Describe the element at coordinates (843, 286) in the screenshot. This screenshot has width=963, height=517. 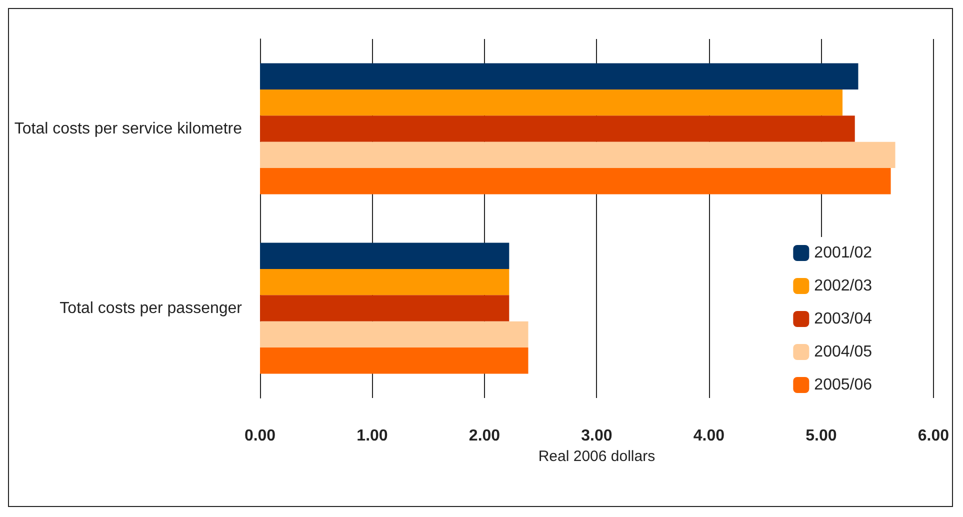
I see `legend-label: 2002/03` at that location.